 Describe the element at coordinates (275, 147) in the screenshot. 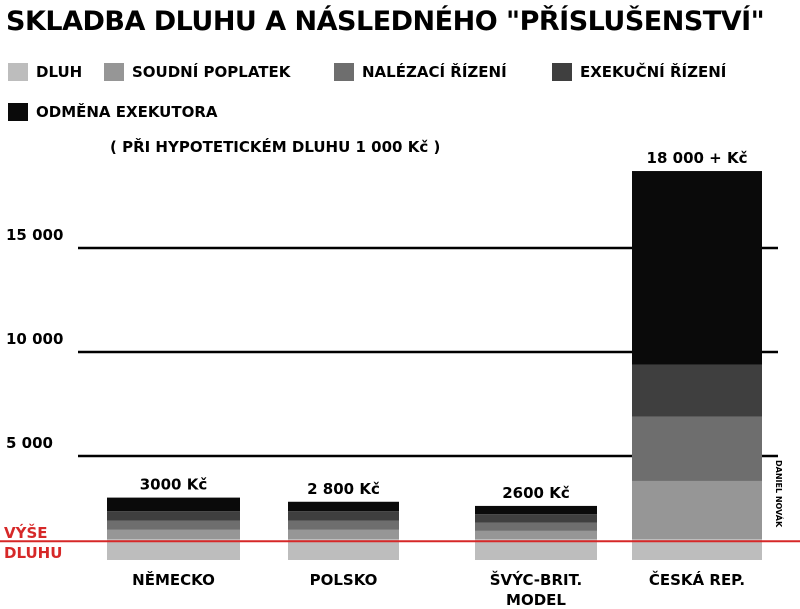

I see `chart-subtitle: ( PŘI HYPOTETICKÉM DLUHU 1 000 Kč )` at that location.